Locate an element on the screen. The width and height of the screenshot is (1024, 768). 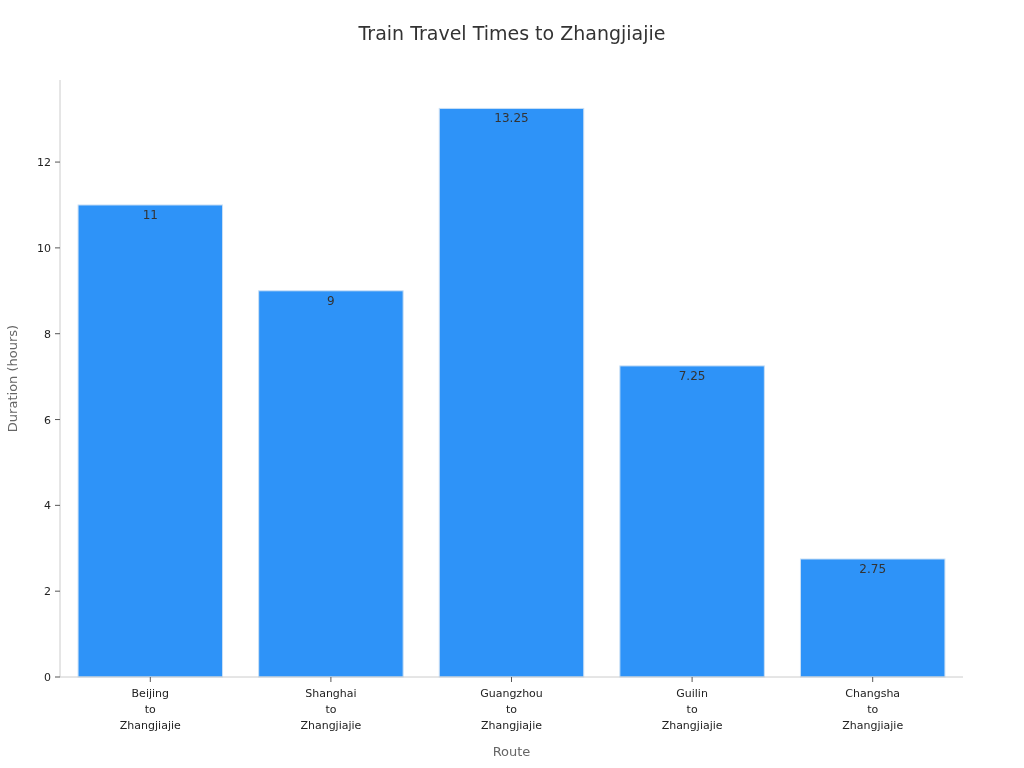
y-tick-label: 2 is located at coordinates (47, 592).